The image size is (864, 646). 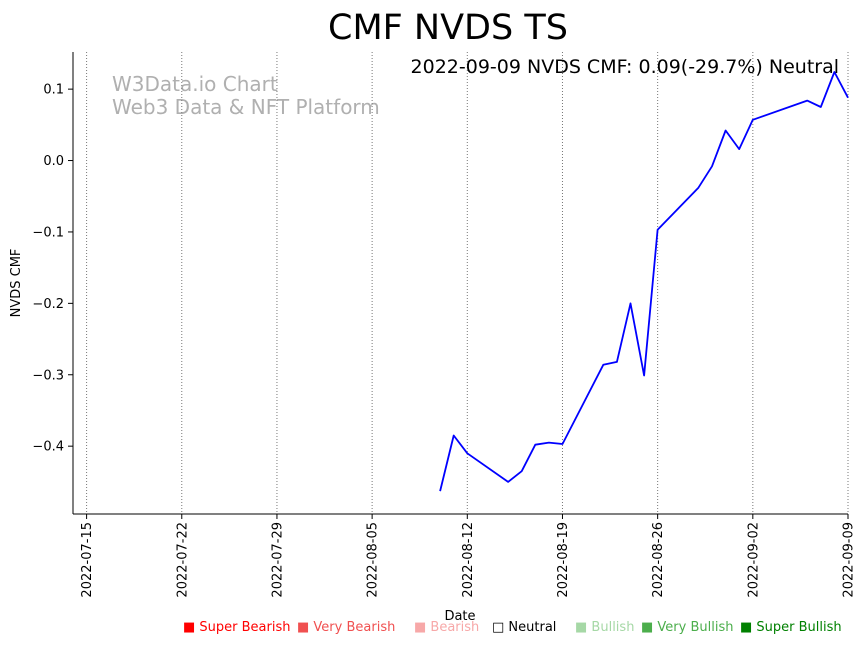 I want to click on x-tick-label: 2022-08-12, so click(x=468, y=560).